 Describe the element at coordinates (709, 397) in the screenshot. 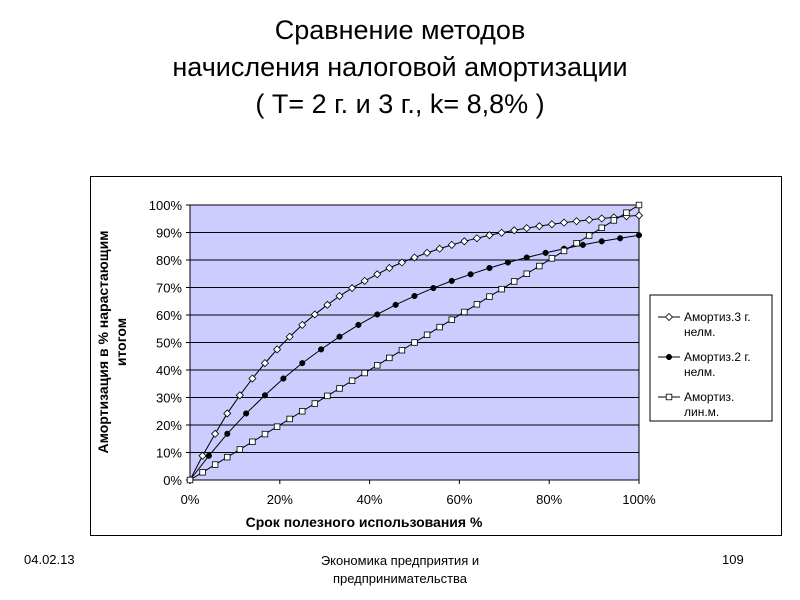

I see `legend-label-line-1: Амортиз.` at that location.